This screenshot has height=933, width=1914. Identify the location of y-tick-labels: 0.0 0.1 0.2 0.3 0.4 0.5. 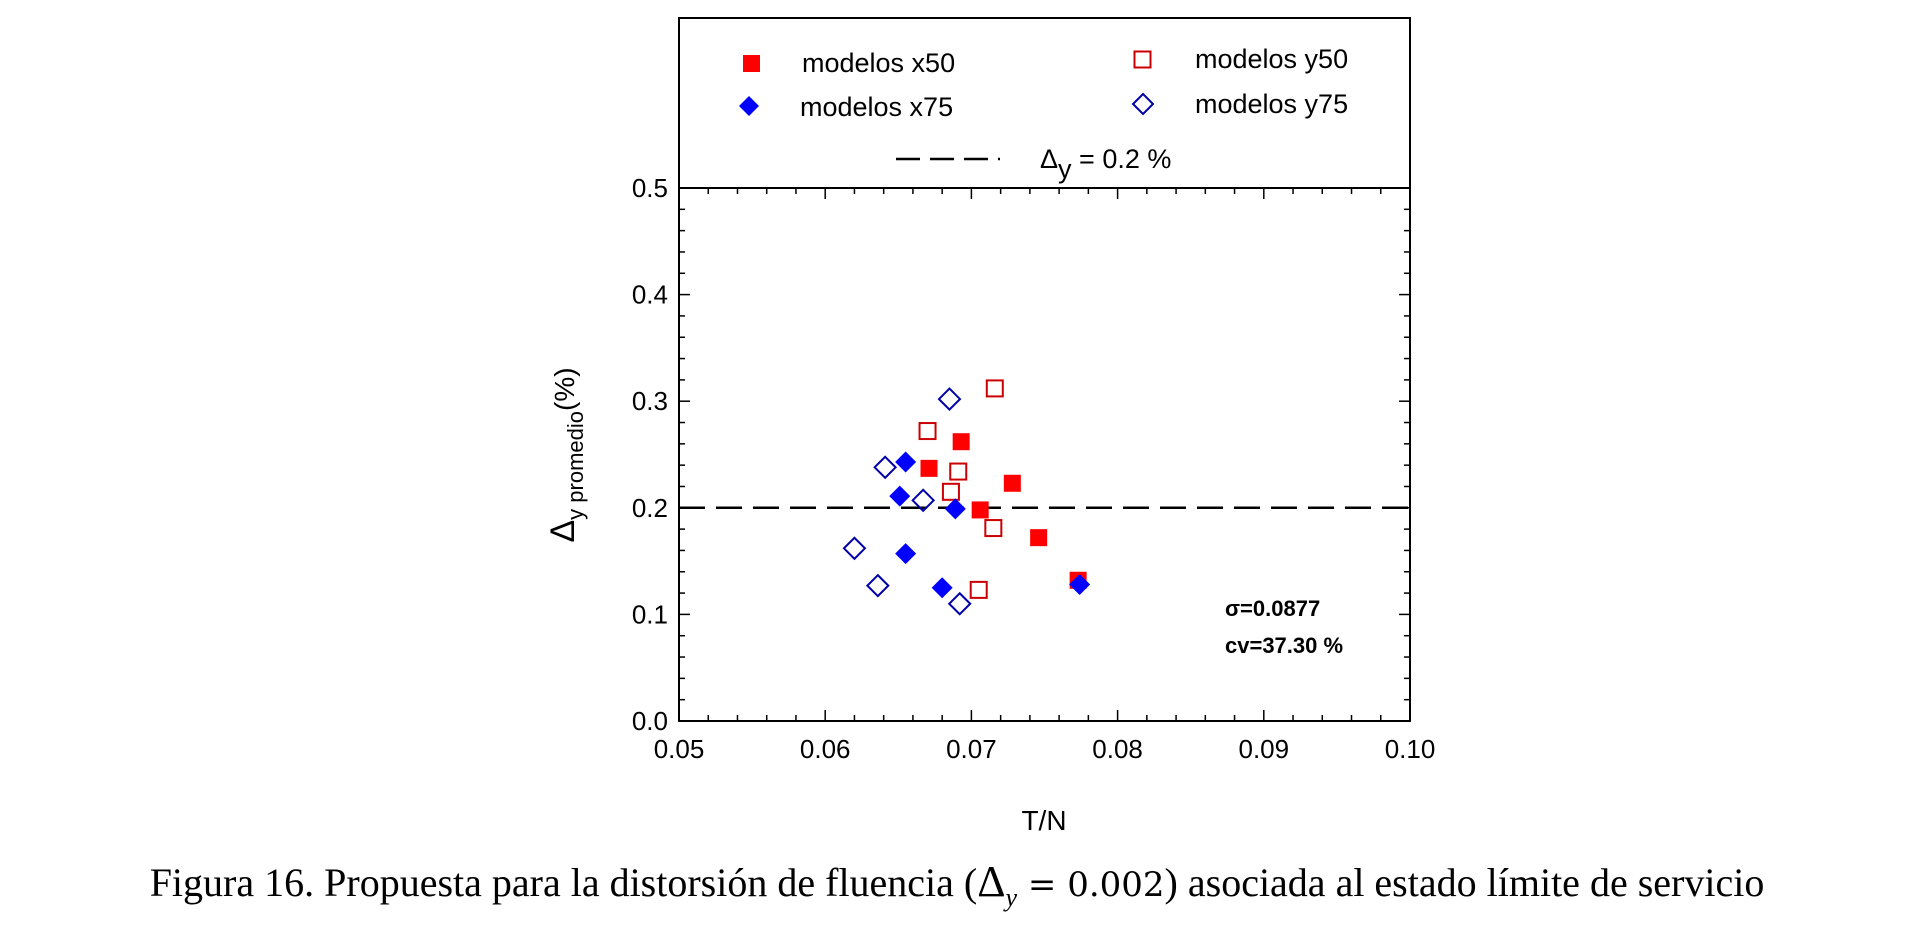
(650, 454).